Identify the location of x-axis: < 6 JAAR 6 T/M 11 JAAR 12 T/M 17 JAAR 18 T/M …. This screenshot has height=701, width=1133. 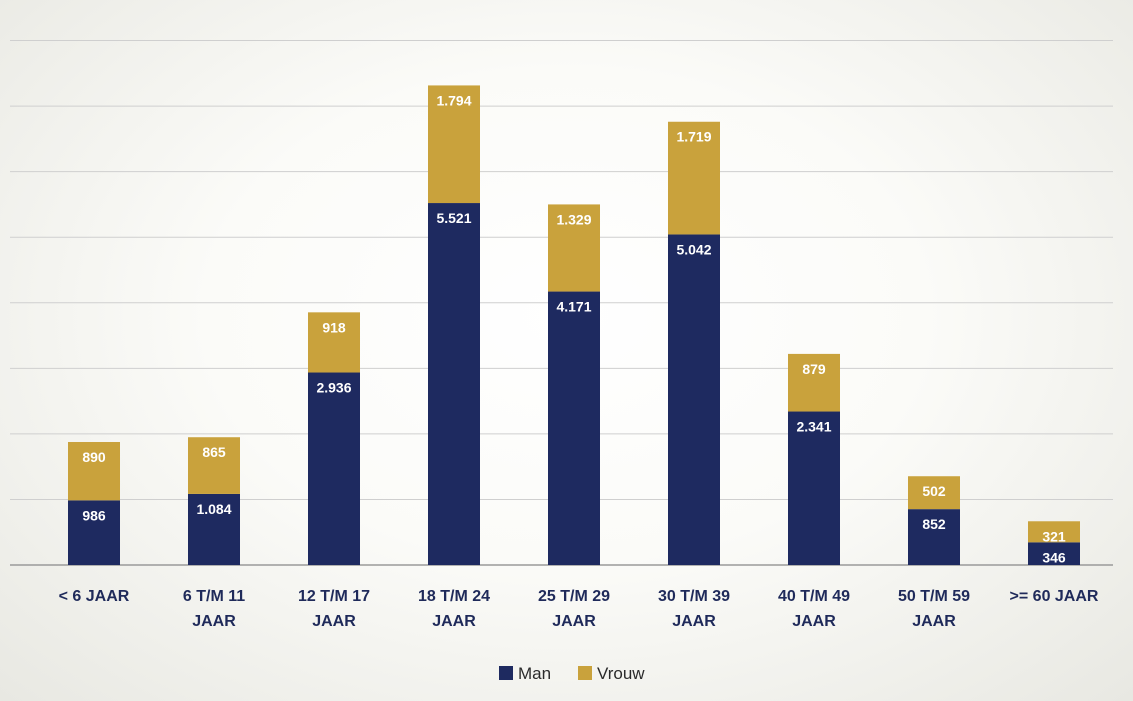
(579, 609).